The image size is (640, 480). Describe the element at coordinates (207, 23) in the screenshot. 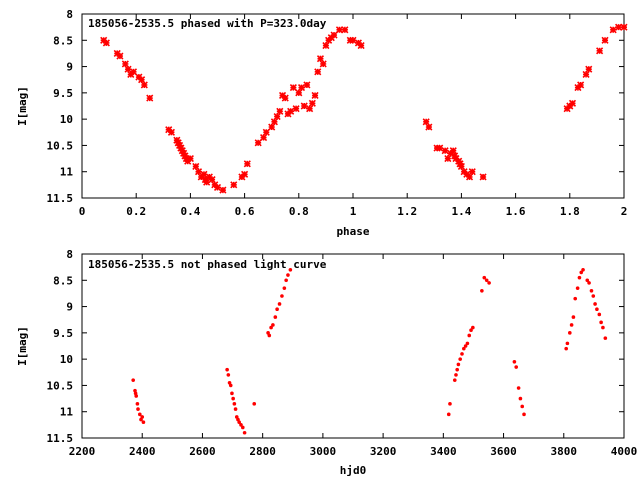

I see `chart-title: 185056-2535.5 phased with P=323.0day` at that location.